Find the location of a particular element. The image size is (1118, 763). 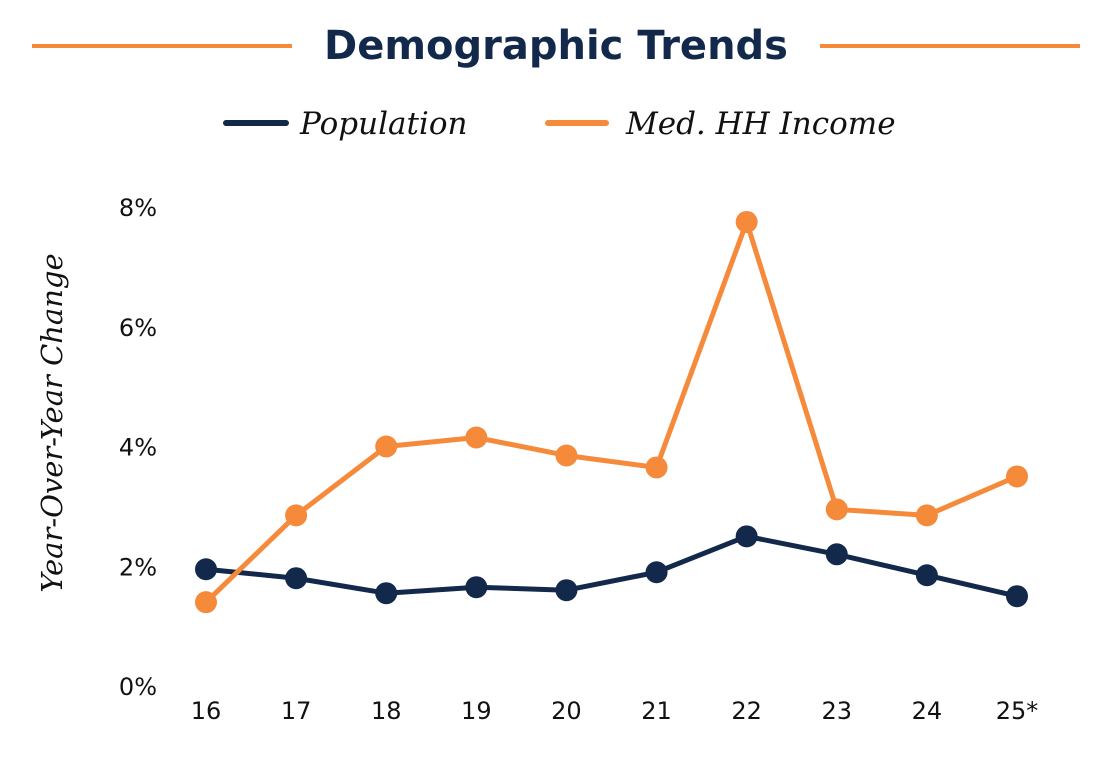

legend-label-population: Population is located at coordinates (383, 124).